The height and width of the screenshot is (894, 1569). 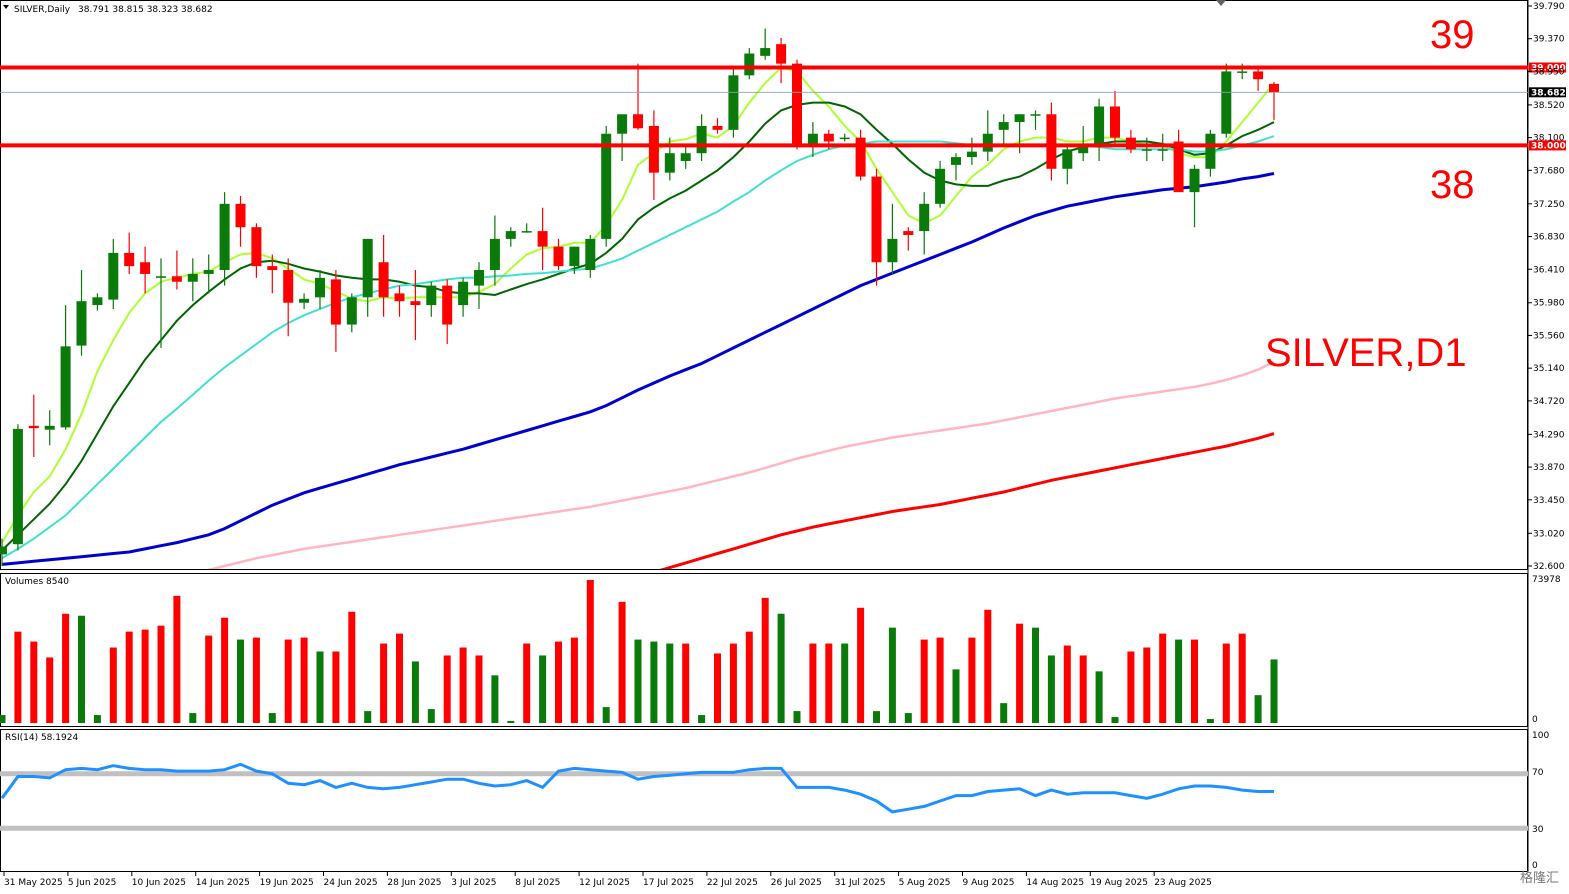 I want to click on price-tick-label: 35.980, so click(x=1549, y=304).